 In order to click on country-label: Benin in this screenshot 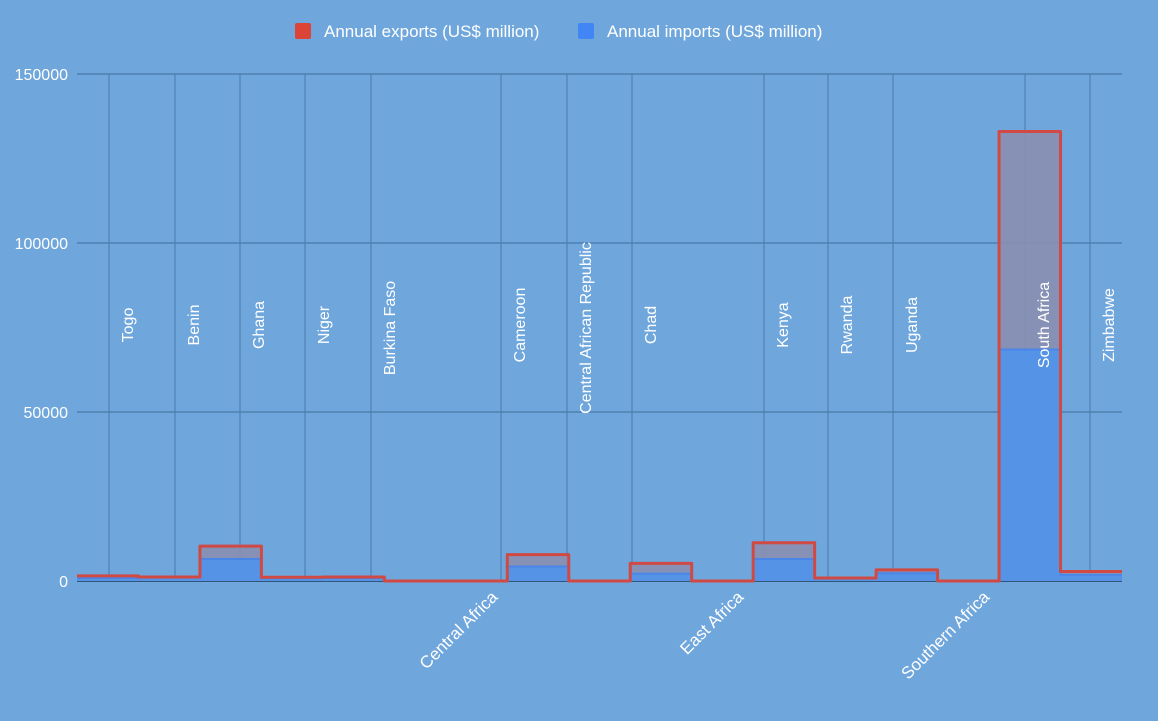, I will do `click(194, 325)`.